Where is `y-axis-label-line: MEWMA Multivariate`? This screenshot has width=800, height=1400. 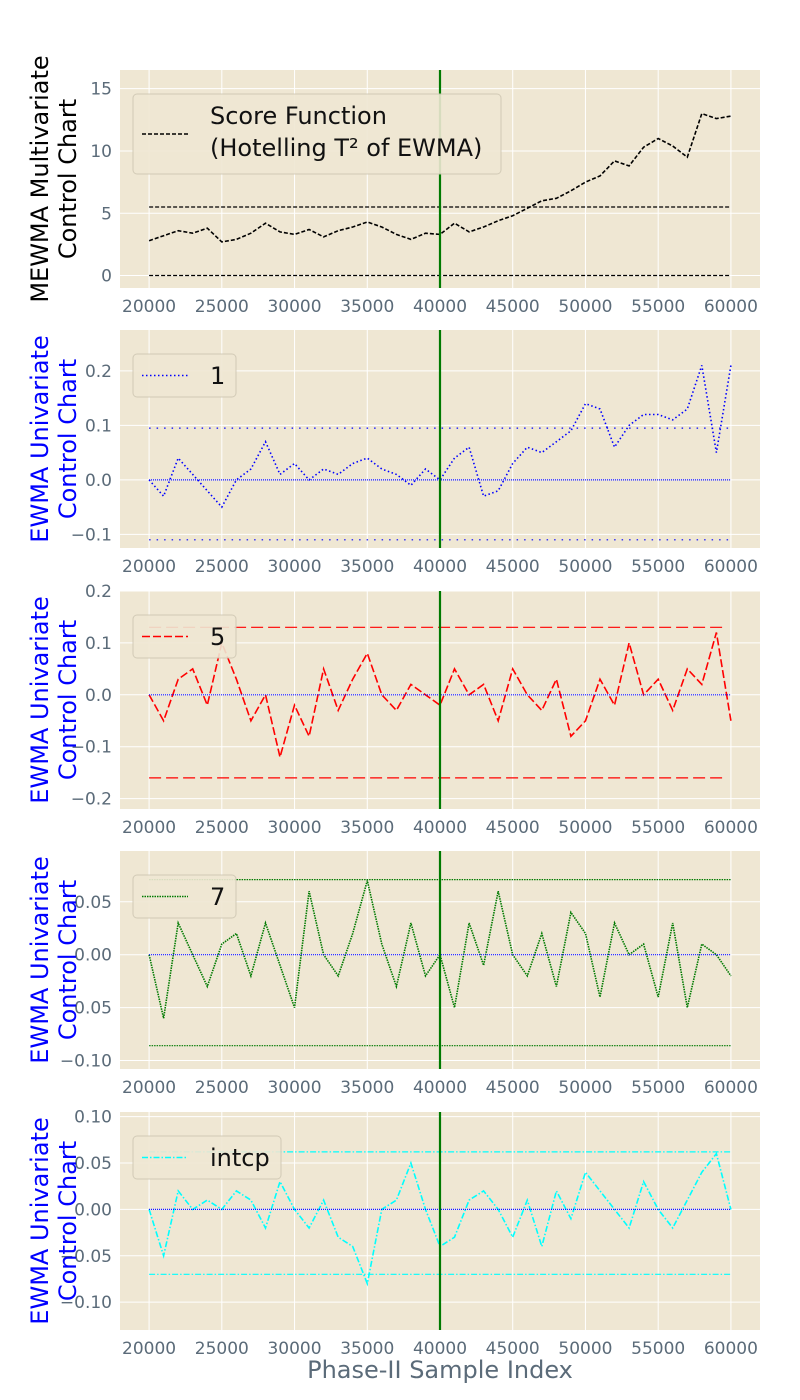 y-axis-label-line: MEWMA Multivariate is located at coordinates (40, 178).